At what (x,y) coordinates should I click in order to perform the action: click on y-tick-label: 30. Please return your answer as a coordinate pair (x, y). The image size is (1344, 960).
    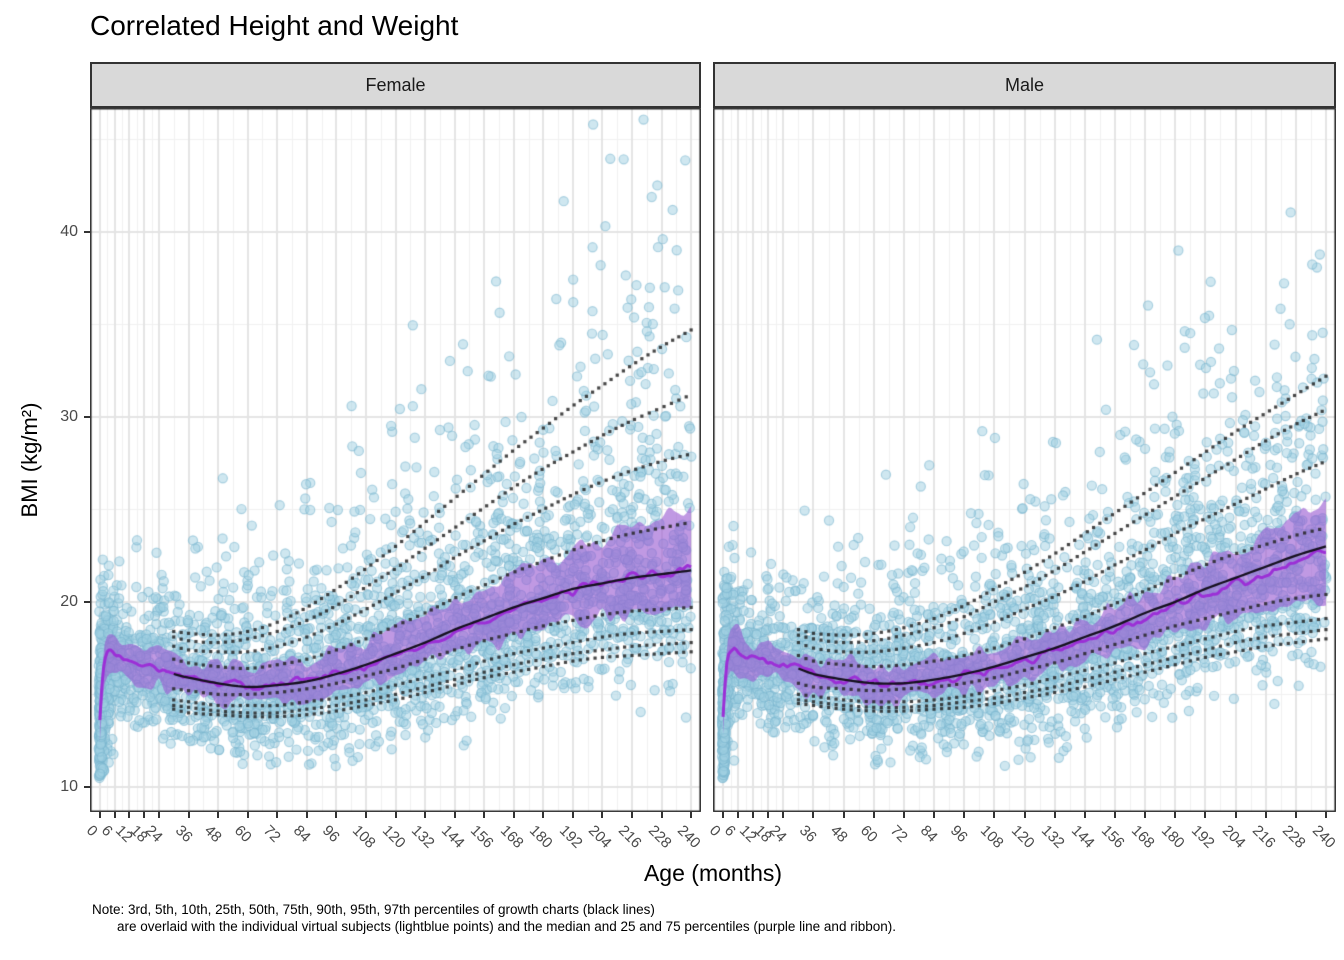
    Looking at the image, I should click on (69, 416).